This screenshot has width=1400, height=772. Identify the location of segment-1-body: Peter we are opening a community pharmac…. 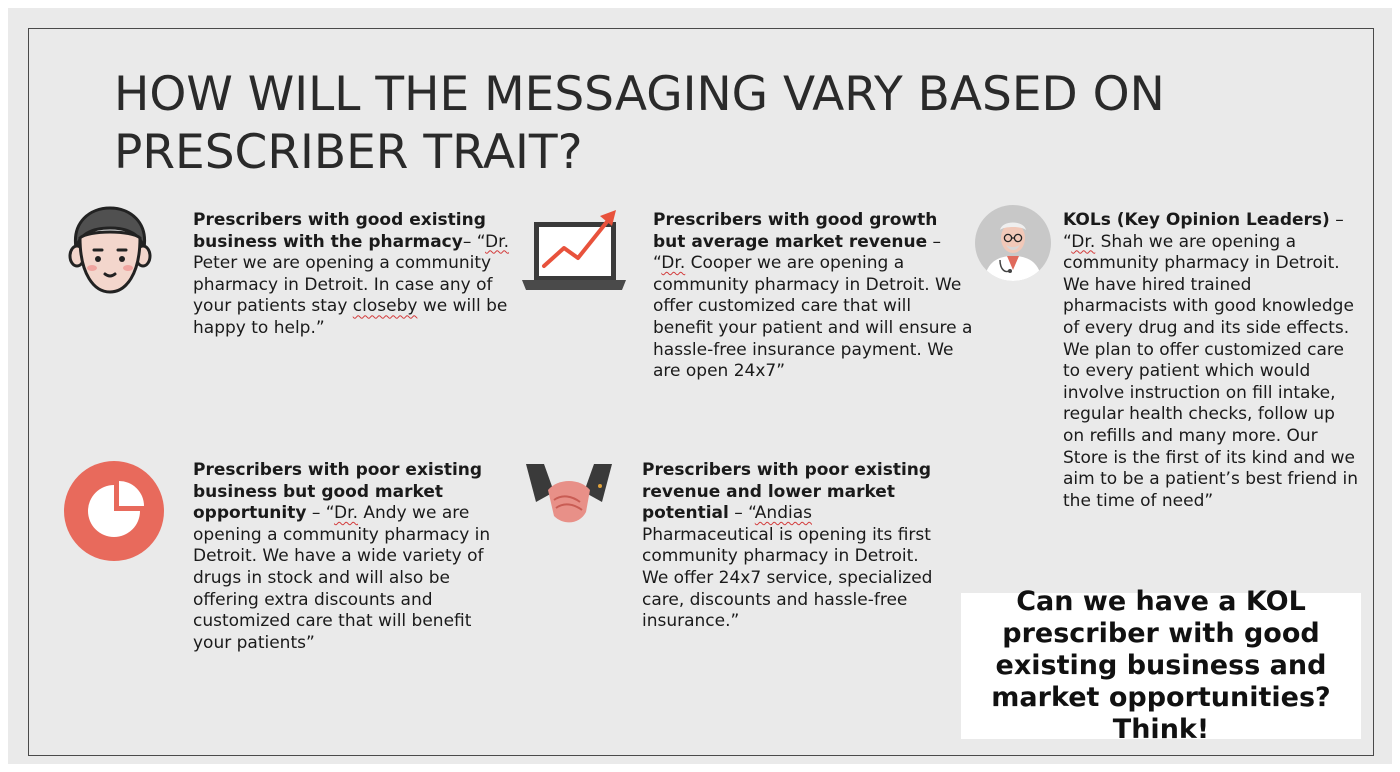
(343, 285).